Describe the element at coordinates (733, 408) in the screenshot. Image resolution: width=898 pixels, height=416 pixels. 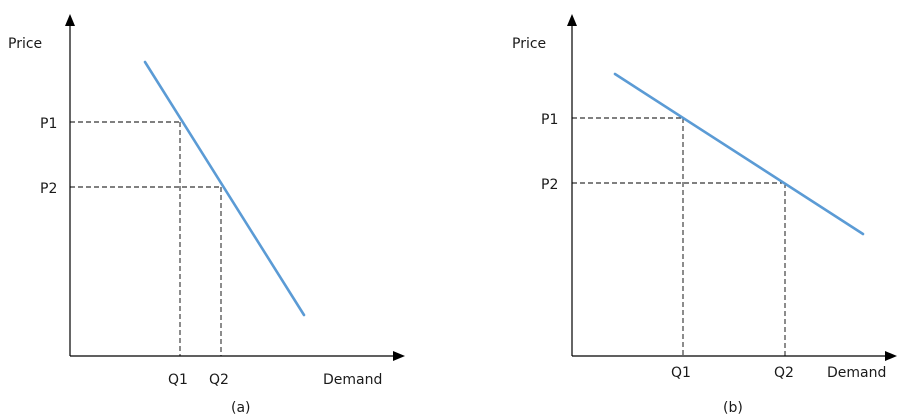
I see `panel-b-caption: (b)` at that location.